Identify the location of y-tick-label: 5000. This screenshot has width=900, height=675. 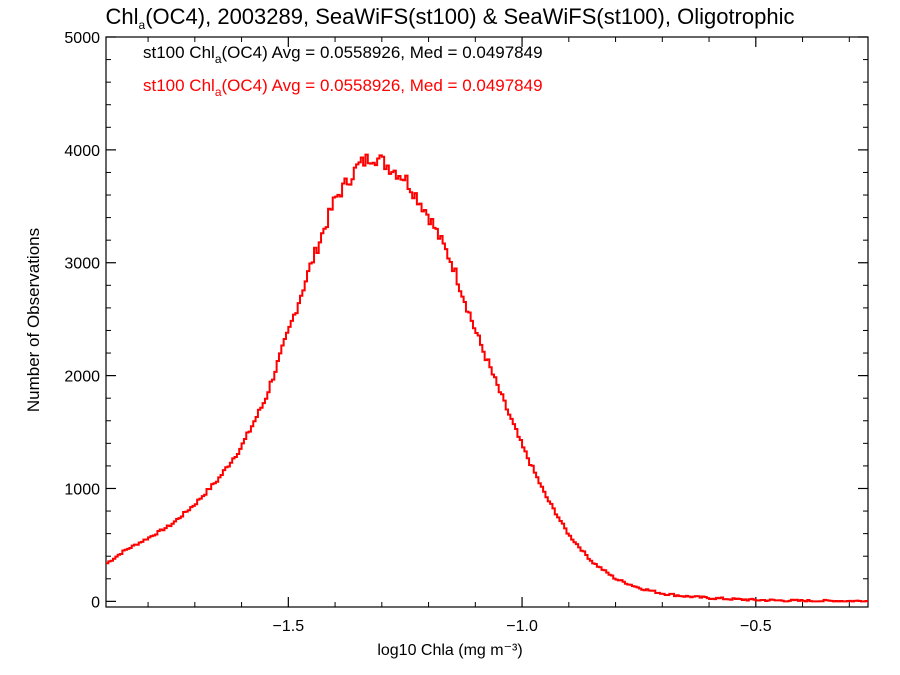
(82, 38).